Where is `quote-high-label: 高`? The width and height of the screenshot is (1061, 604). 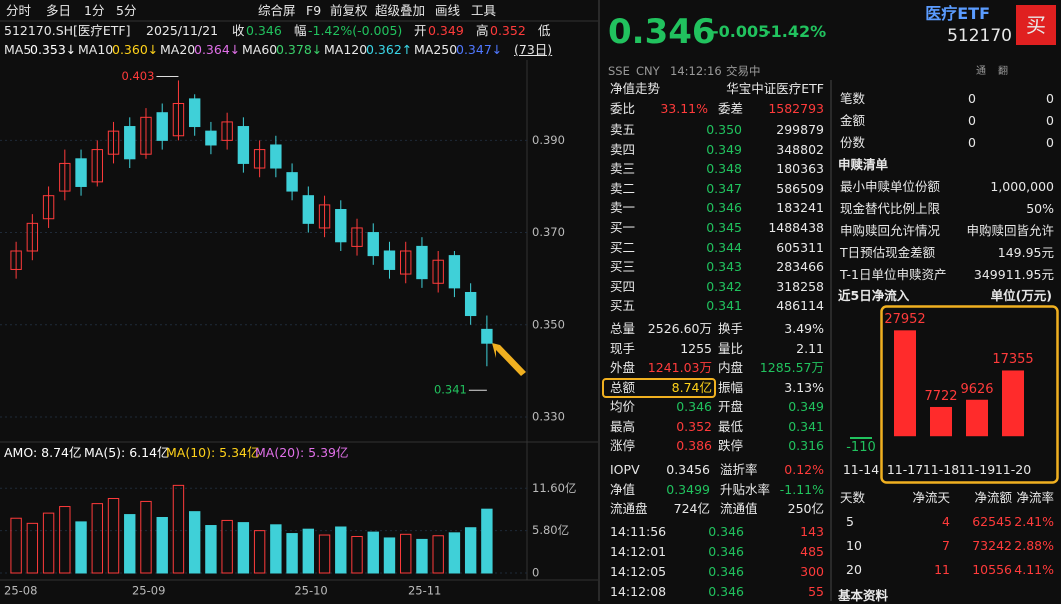 quote-high-label: 高 is located at coordinates (482, 30).